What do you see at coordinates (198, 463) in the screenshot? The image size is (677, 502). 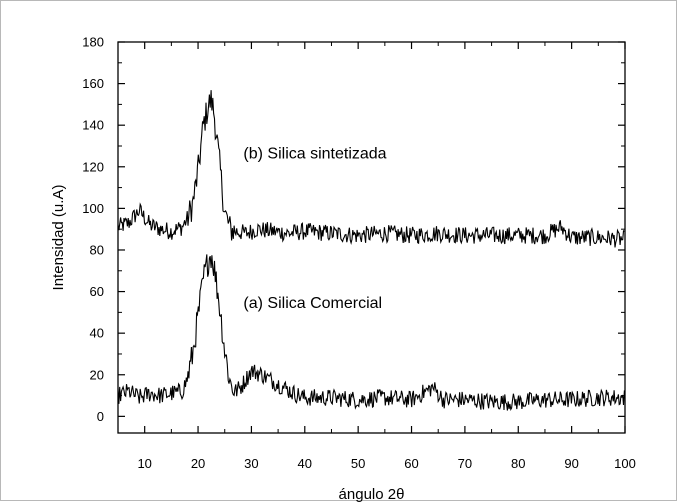 I see `x-tick-label: 20` at bounding box center [198, 463].